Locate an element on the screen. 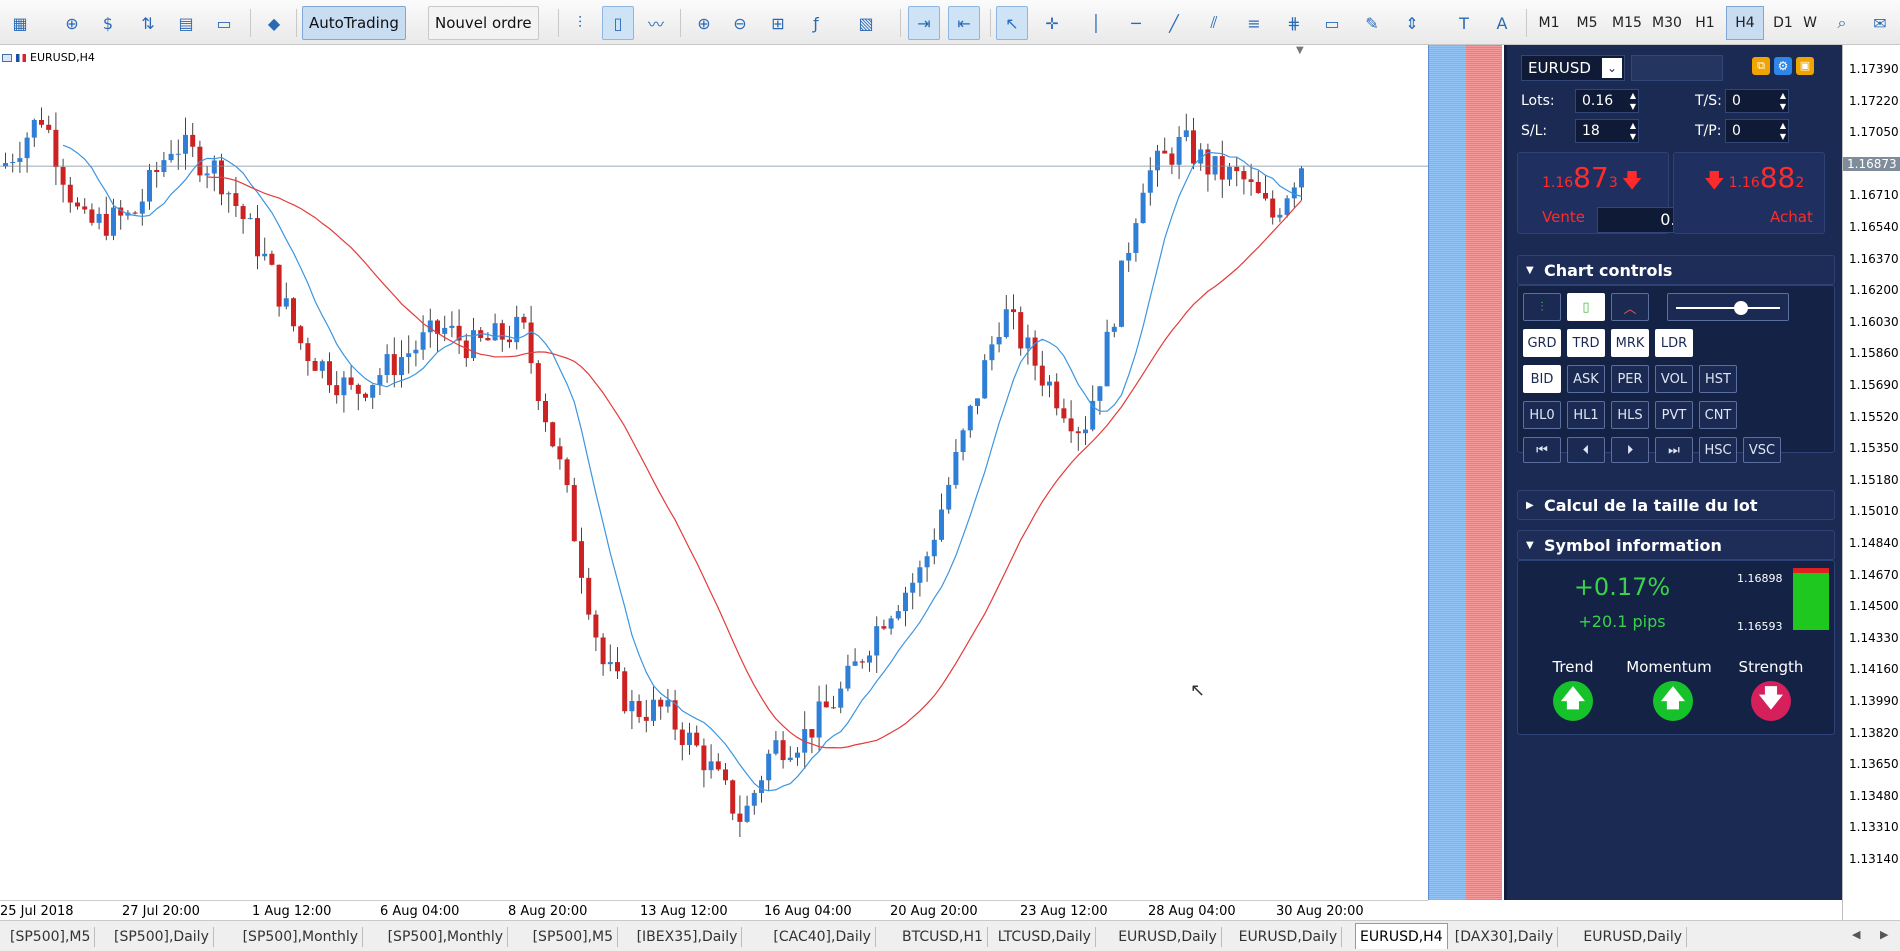 This screenshot has width=1900, height=951. vsc-button: VSC is located at coordinates (1762, 450).